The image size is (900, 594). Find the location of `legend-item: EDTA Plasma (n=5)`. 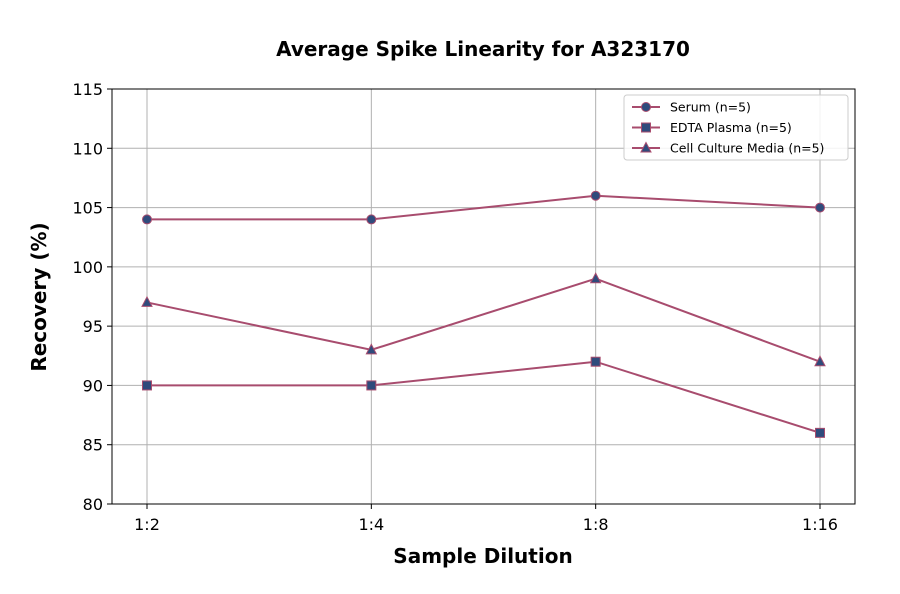

legend-item: EDTA Plasma (n=5) is located at coordinates (712, 127).